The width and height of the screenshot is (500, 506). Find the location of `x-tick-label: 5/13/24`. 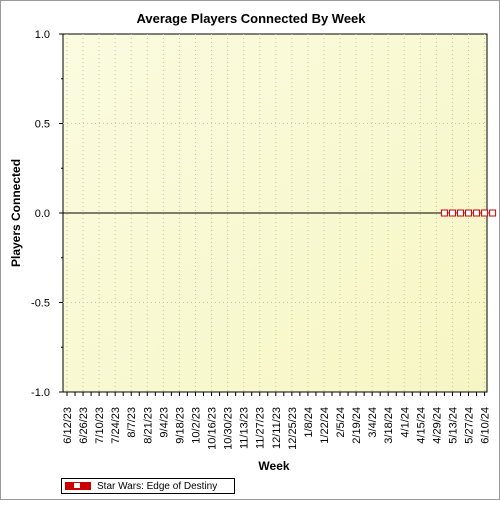

x-tick-label: 5/13/24 is located at coordinates (453, 425).